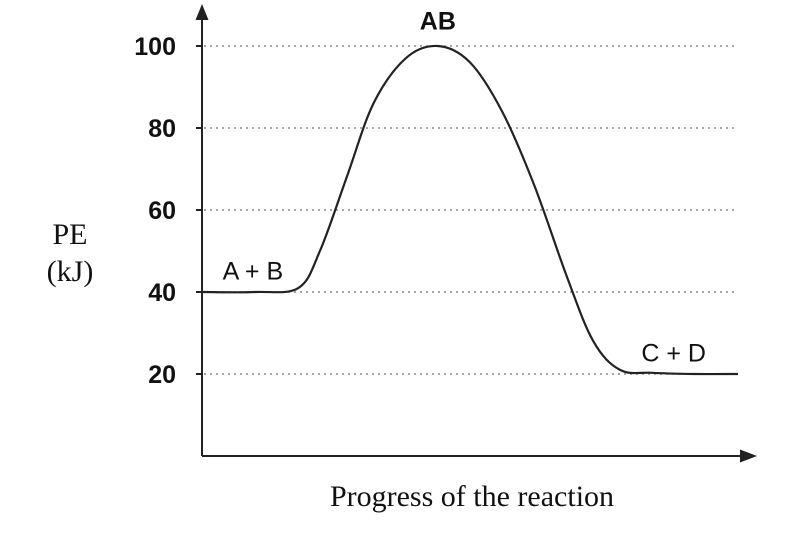  What do you see at coordinates (162, 375) in the screenshot?
I see `y-tick-label-20: 20` at bounding box center [162, 375].